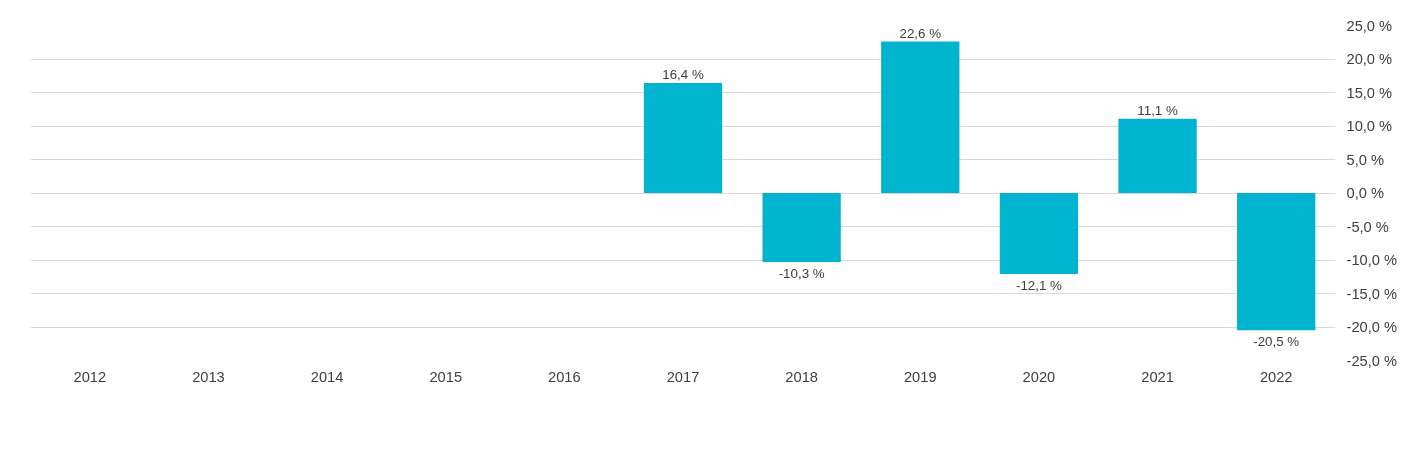 Image resolution: width=1407 pixels, height=456 pixels. I want to click on data-label: 11,1 %, so click(1157, 110).